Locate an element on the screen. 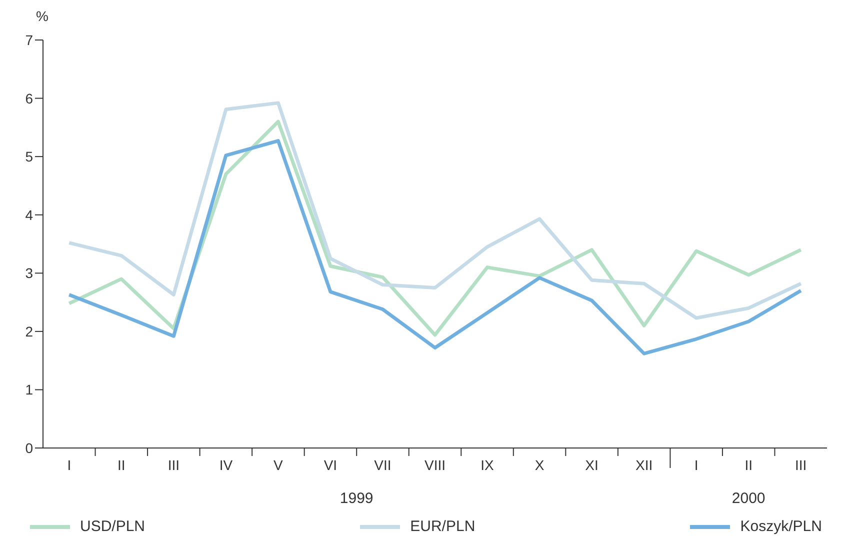  y-tick-label: 4 is located at coordinates (29, 214).